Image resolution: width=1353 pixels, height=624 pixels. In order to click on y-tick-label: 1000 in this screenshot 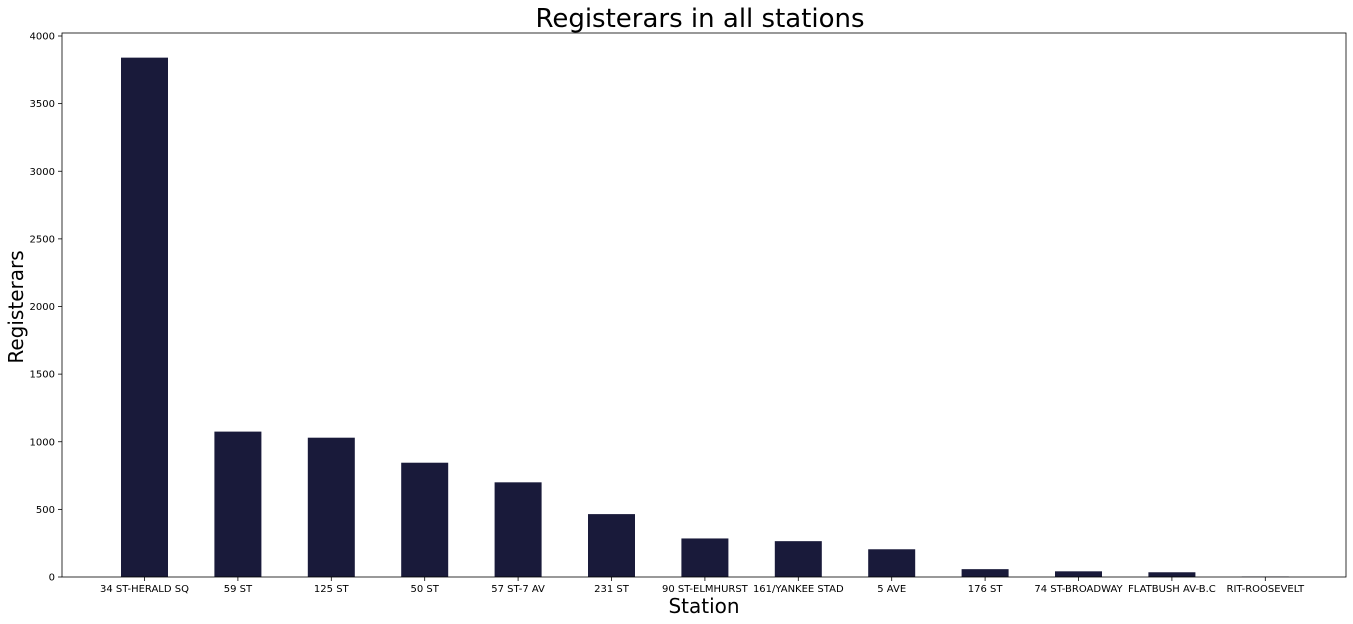, I will do `click(42, 442)`.